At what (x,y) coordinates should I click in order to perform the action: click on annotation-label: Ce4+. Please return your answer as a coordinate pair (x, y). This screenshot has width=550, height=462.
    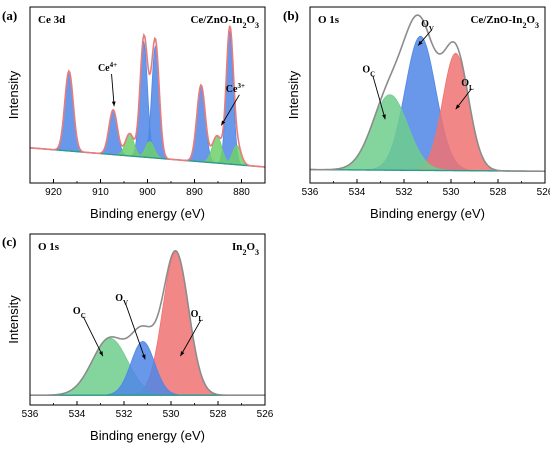
    Looking at the image, I should click on (107, 67).